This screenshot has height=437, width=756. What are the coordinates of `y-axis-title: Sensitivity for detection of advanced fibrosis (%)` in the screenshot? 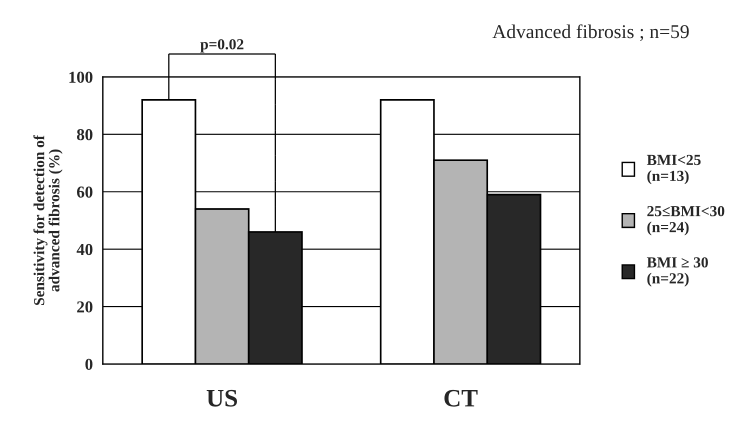 It's located at (48, 220).